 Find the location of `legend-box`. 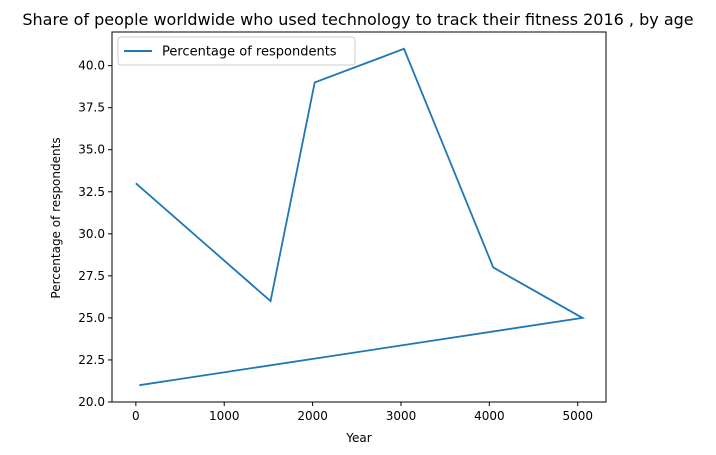

legend-box is located at coordinates (236, 51).